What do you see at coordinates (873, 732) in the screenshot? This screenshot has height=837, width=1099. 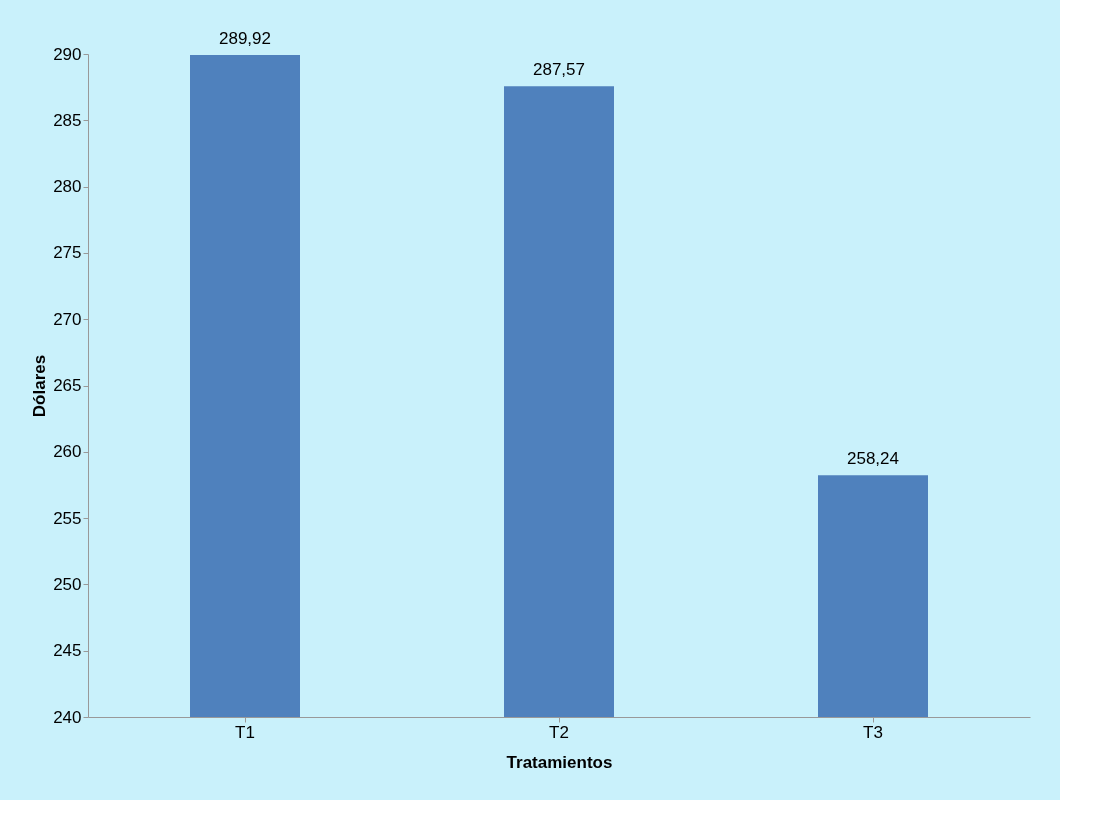 I see `x-tick-label: T3` at bounding box center [873, 732].